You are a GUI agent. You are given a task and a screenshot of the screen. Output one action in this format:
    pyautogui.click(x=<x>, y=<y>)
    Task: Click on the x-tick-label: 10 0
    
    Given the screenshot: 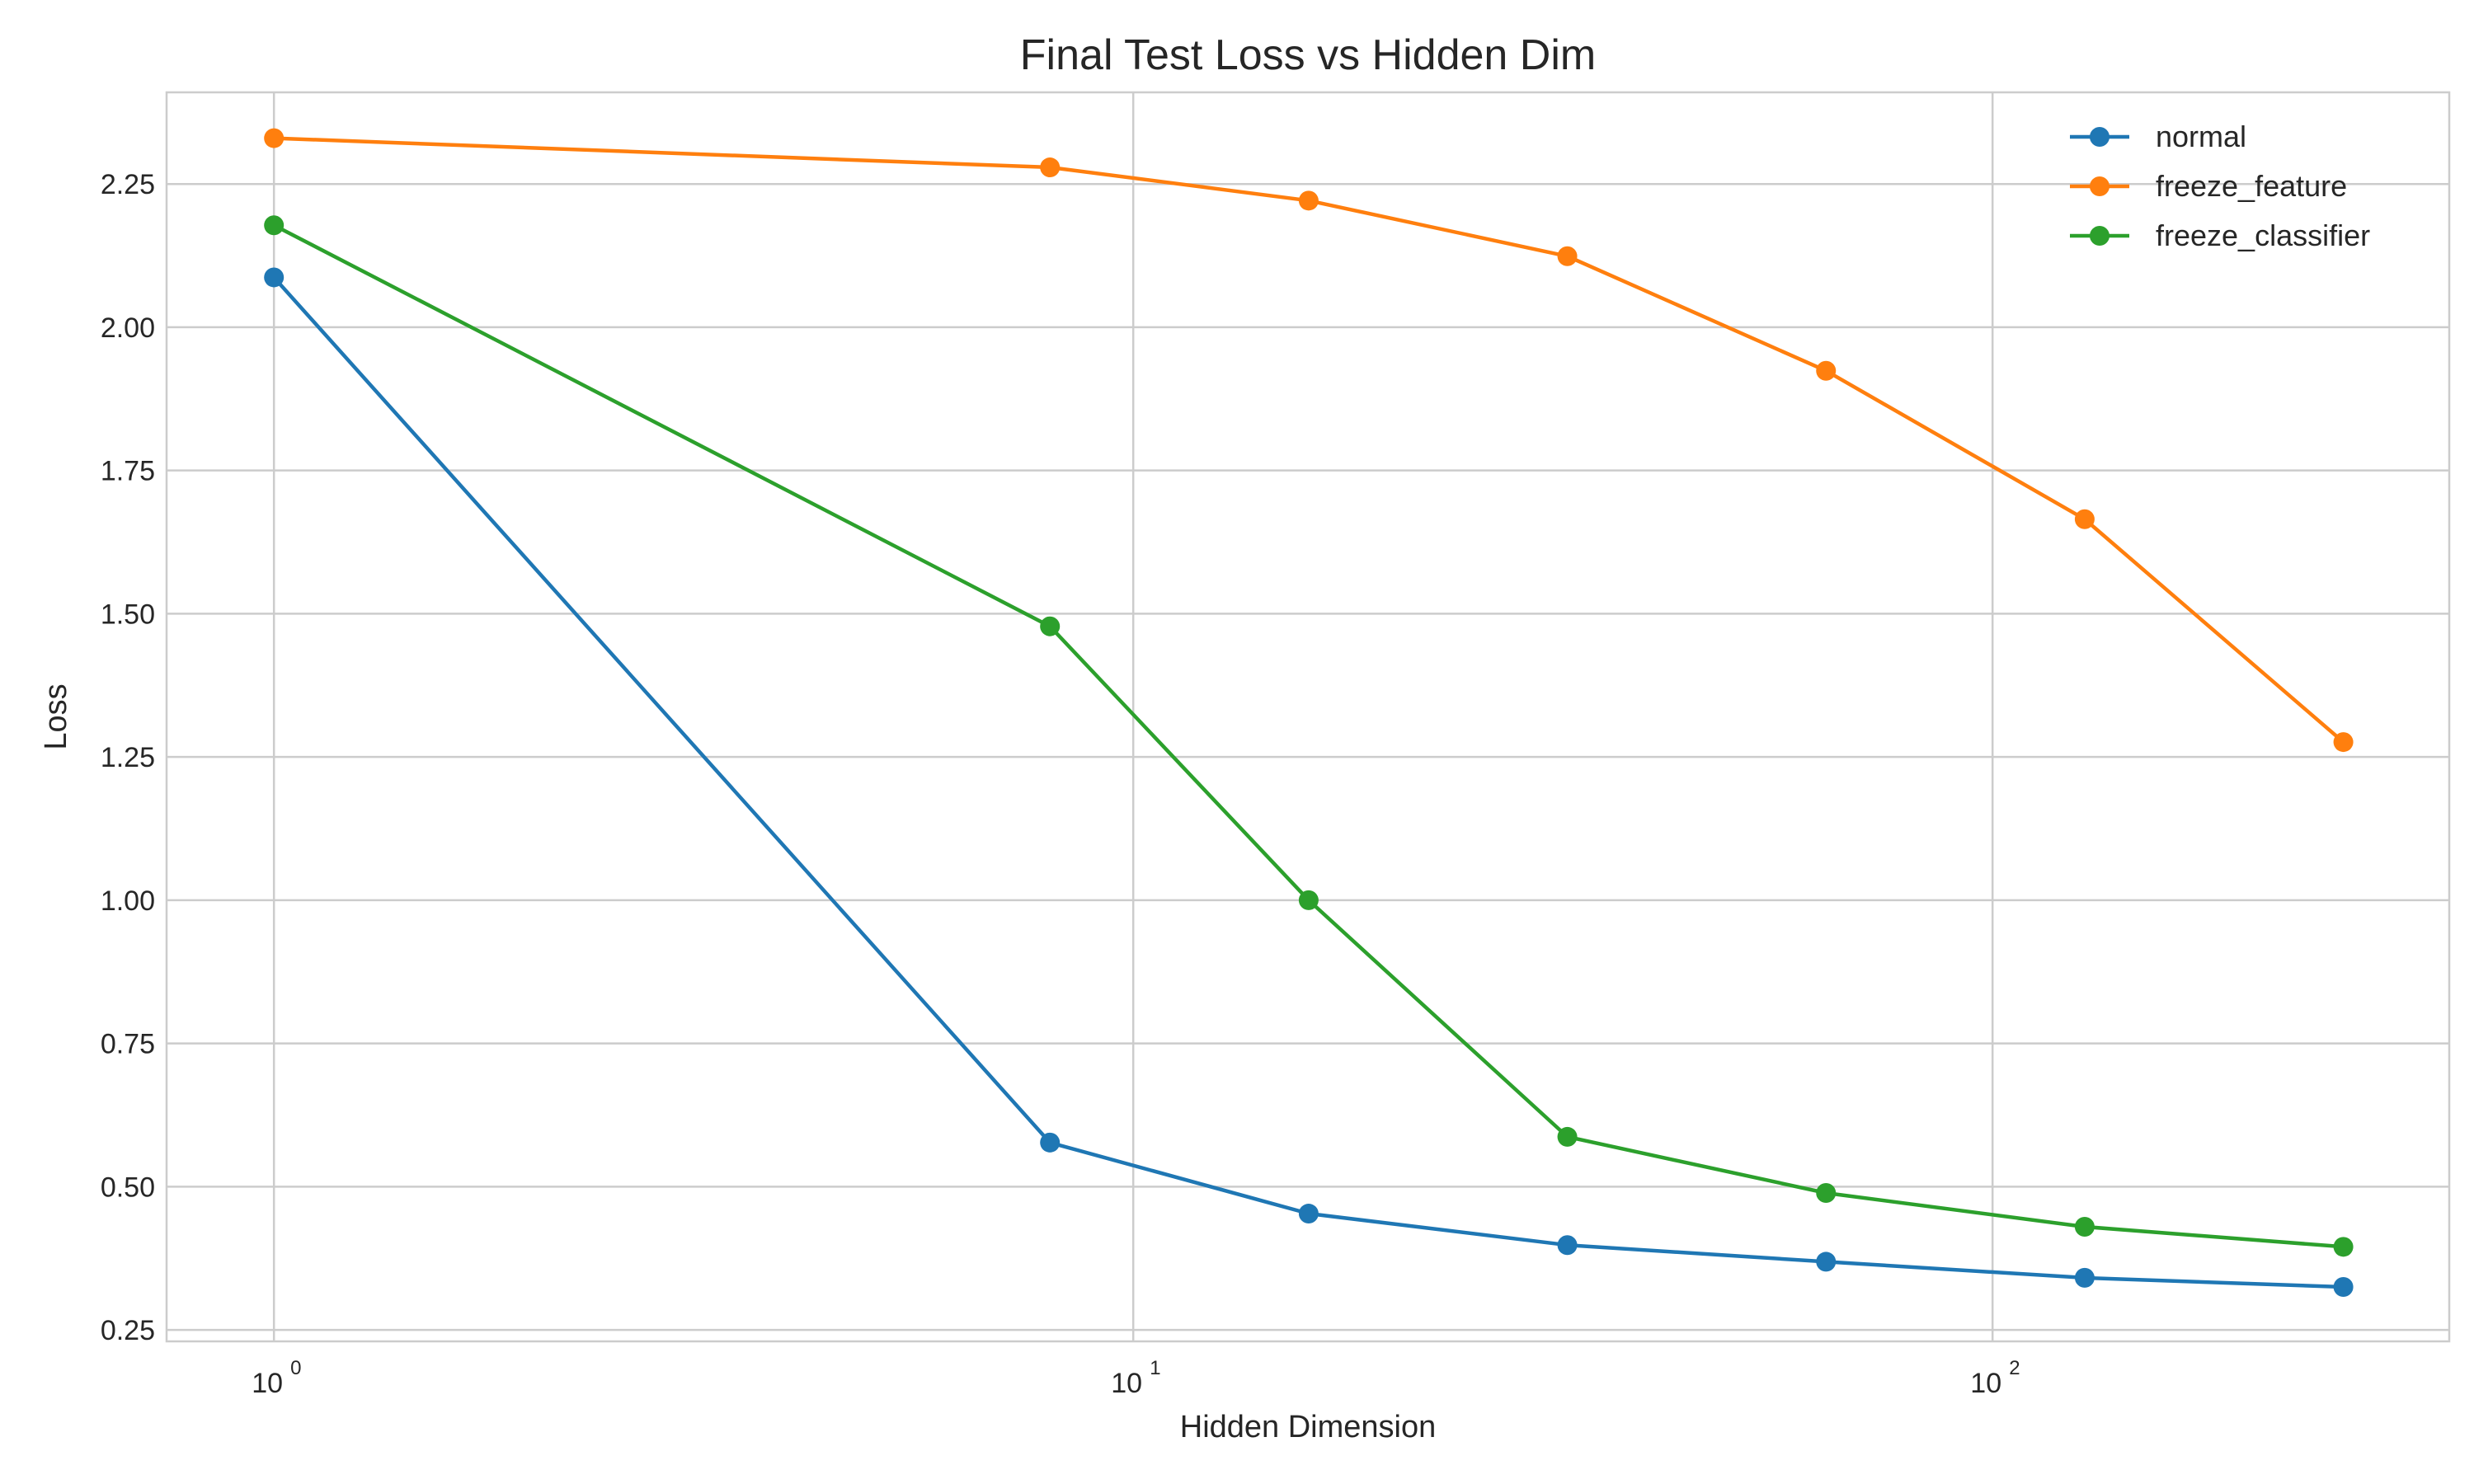 What is the action you would take?
    pyautogui.click(x=276, y=1378)
    